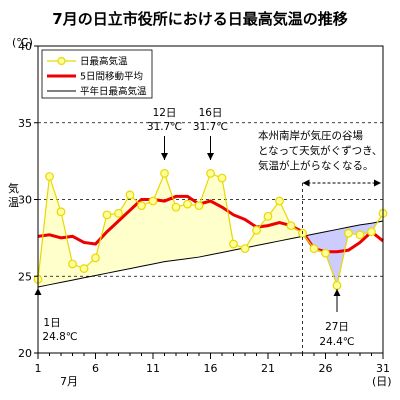  Describe the element at coordinates (59, 337) in the screenshot. I see `annotation-value-1: 24.8℃` at that location.